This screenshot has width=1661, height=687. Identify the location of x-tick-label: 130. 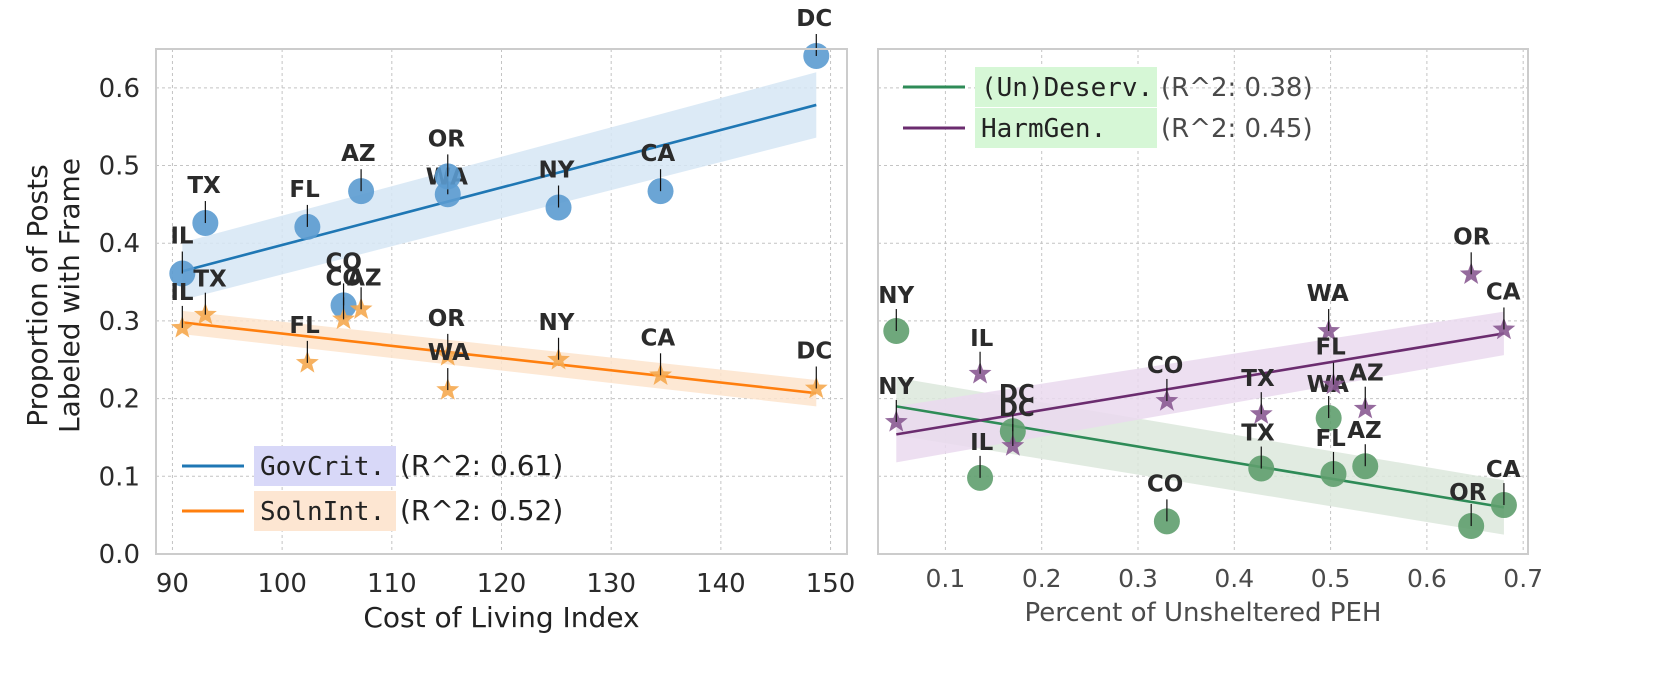
(611, 584).